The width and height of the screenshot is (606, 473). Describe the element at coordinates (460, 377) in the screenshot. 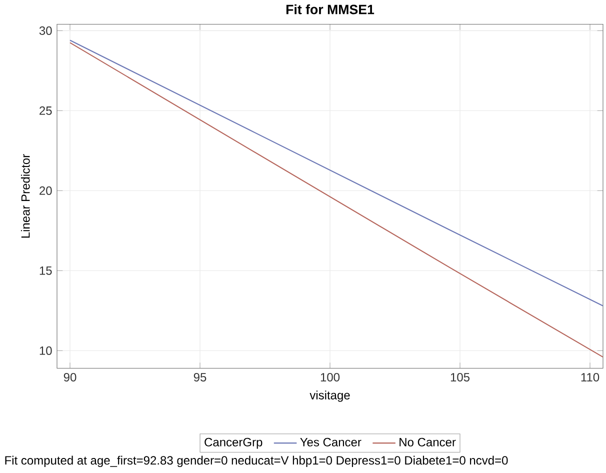

I see `x-tick-label: 105` at that location.